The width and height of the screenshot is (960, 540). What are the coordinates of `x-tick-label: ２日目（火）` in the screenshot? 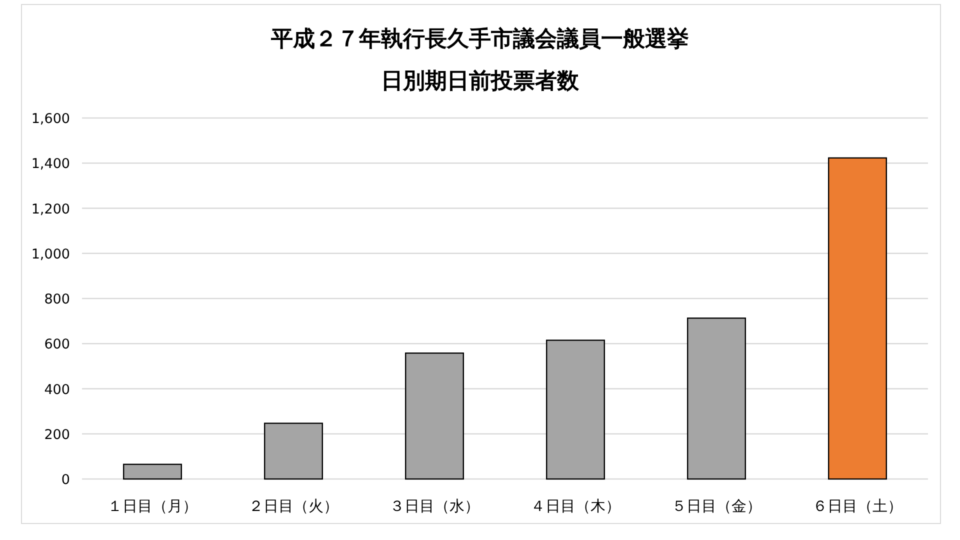 It's located at (293, 506).